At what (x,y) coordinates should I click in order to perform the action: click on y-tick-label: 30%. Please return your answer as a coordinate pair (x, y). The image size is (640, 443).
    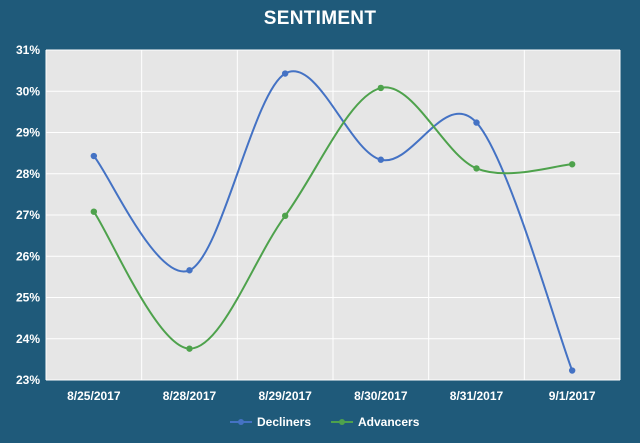
    Looking at the image, I should click on (28, 91).